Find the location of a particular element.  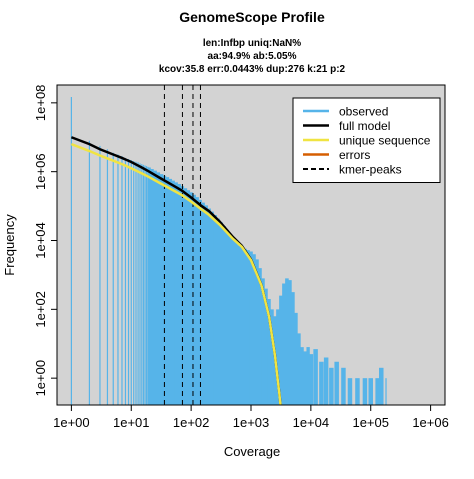

legend-label: errors is located at coordinates (354, 155).